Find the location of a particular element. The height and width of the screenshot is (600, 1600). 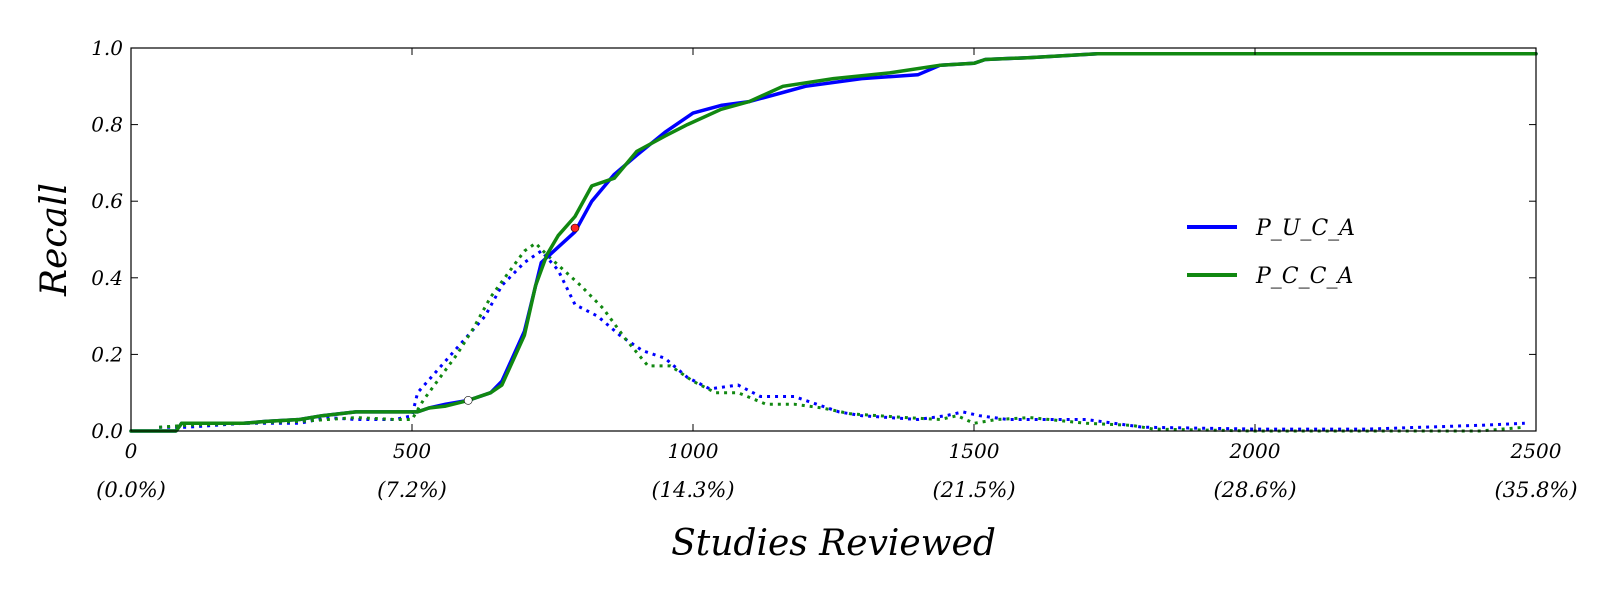

legend: P_U_C_A P_C_C_A is located at coordinates (1271, 252).